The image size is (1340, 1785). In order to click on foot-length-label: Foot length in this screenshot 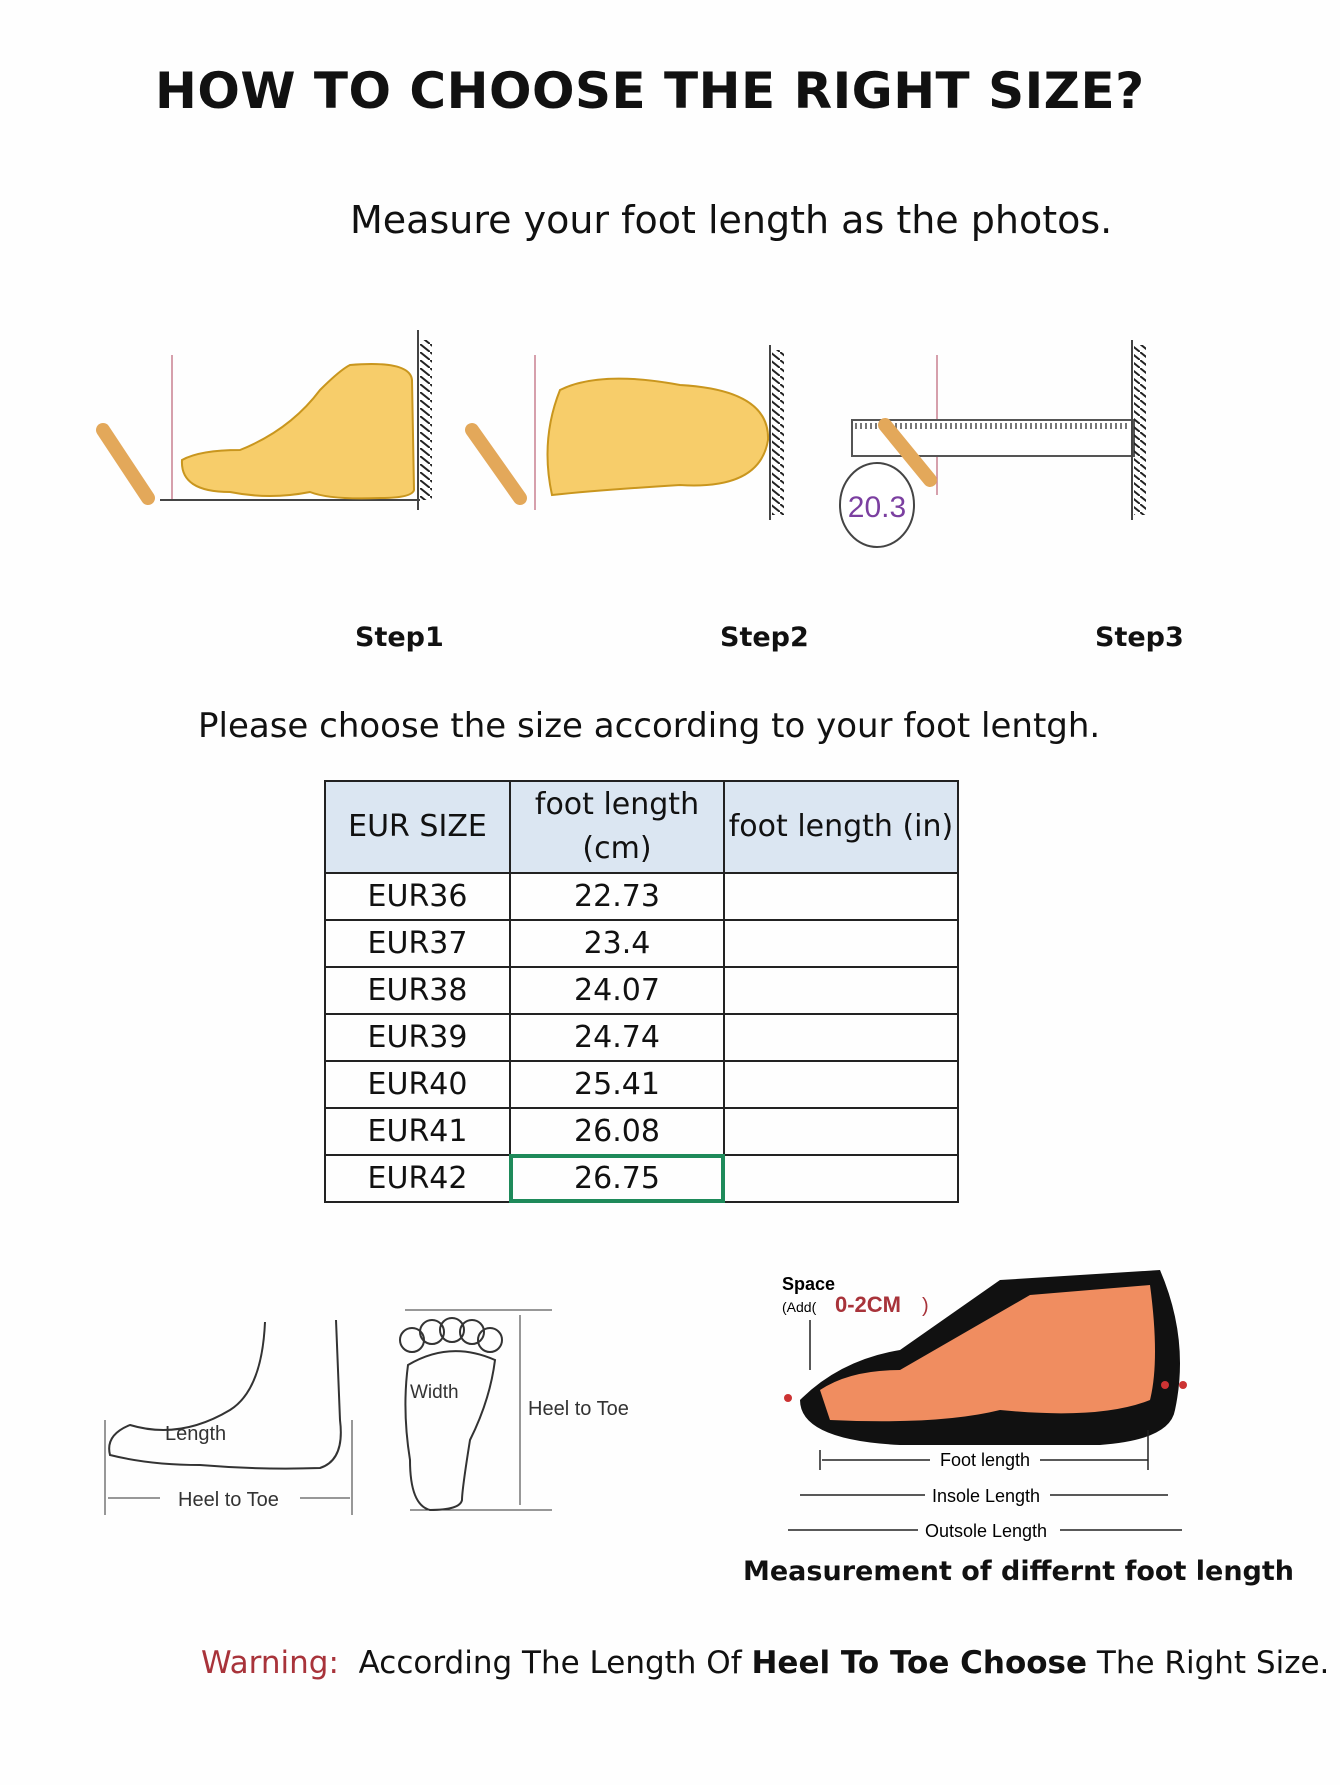, I will do `click(985, 1460)`.